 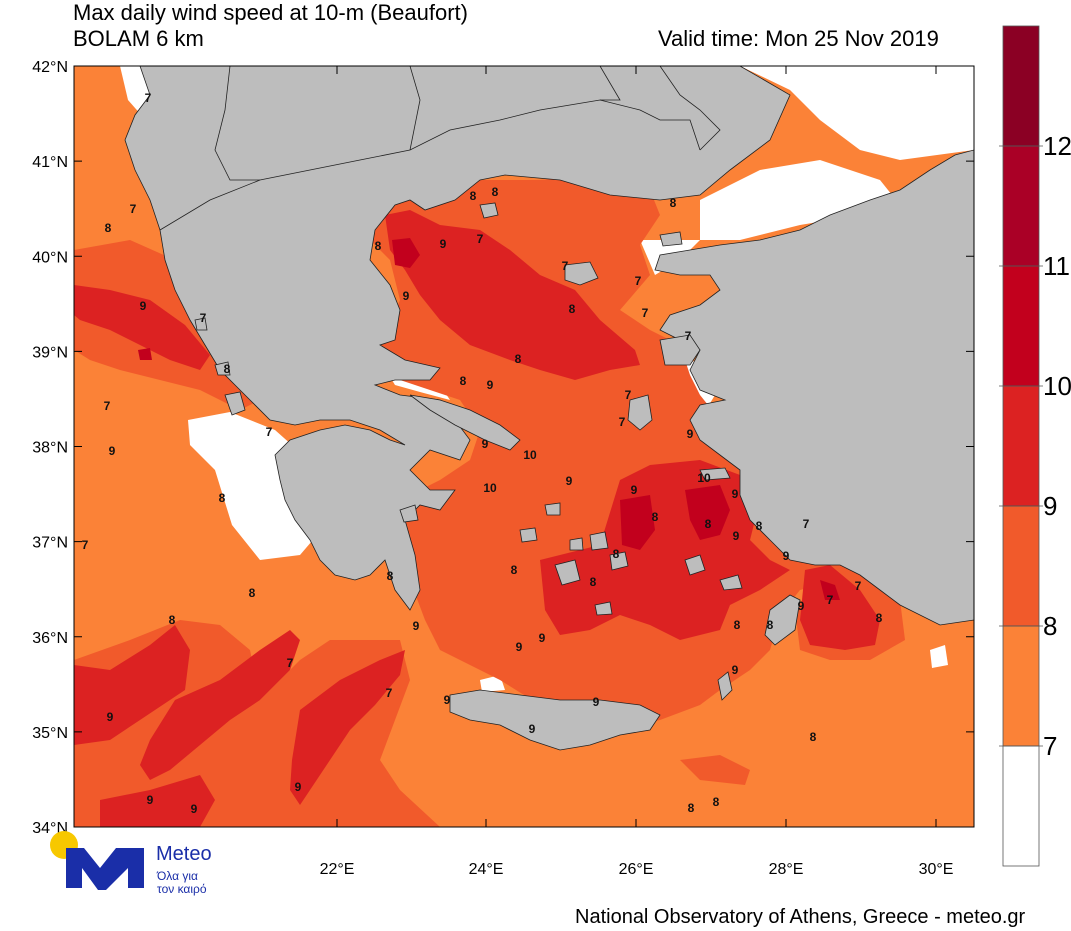 What do you see at coordinates (50, 67) in the screenshot?
I see `lat-tick-label: 42°N` at bounding box center [50, 67].